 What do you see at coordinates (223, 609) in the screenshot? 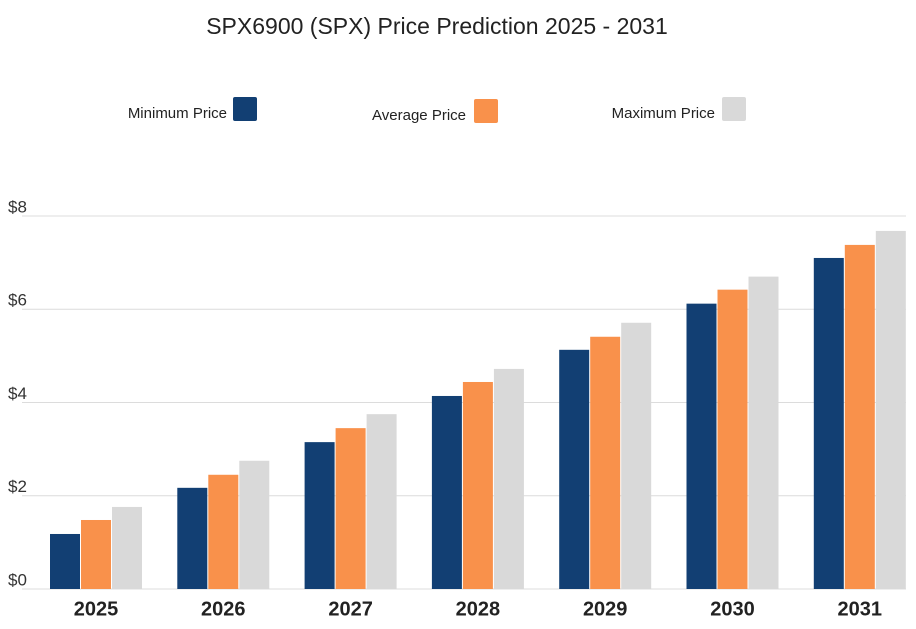
I see `x-tick-label: 2026` at bounding box center [223, 609].